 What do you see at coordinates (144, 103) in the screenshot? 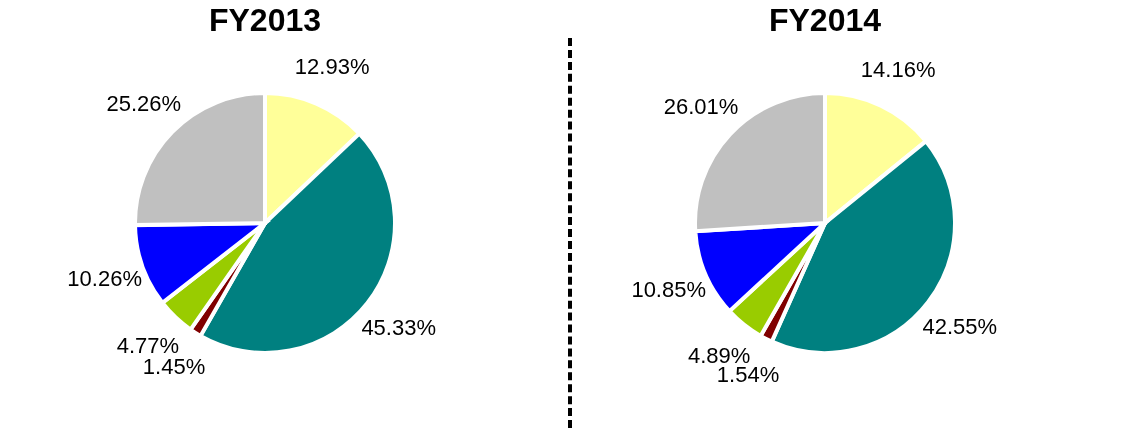
I see `data-label: 25.26%` at bounding box center [144, 103].